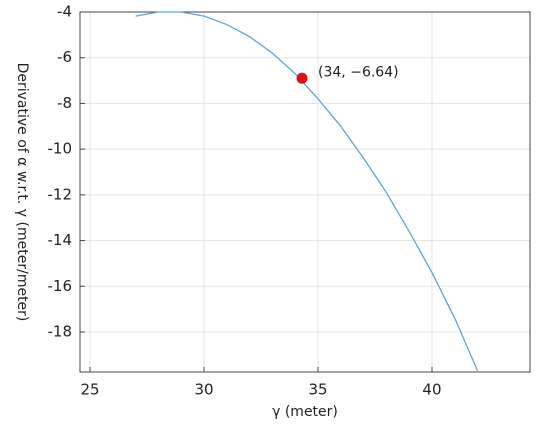 This screenshot has width=550, height=434. Describe the element at coordinates (60, 286) in the screenshot. I see `y-tick-label: -16` at that location.